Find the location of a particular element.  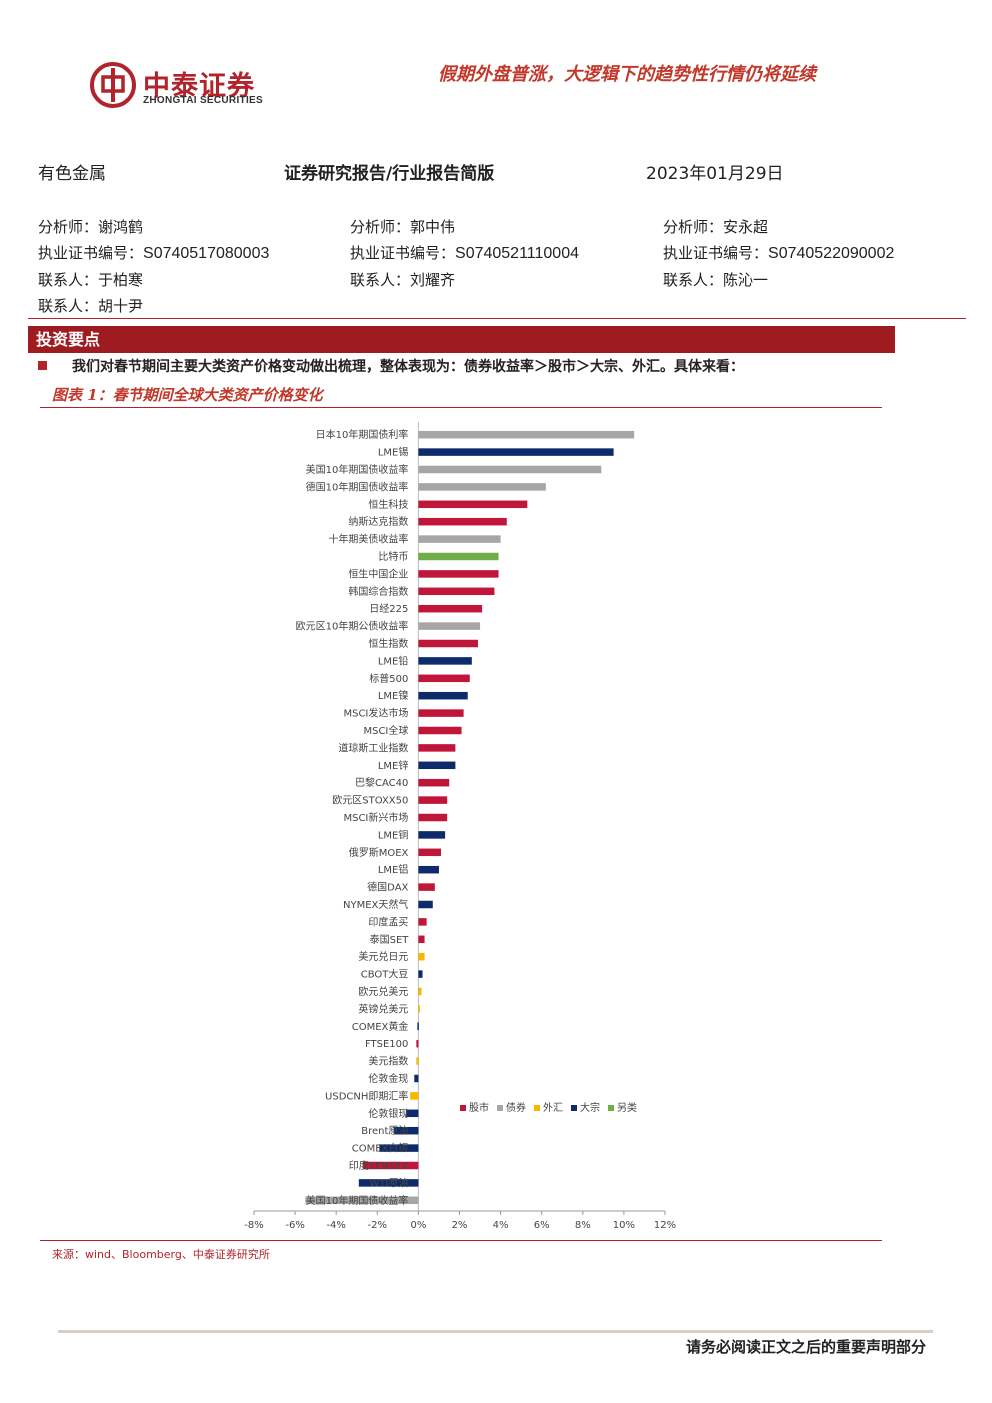

x-tick-label: 6% is located at coordinates (542, 1225).